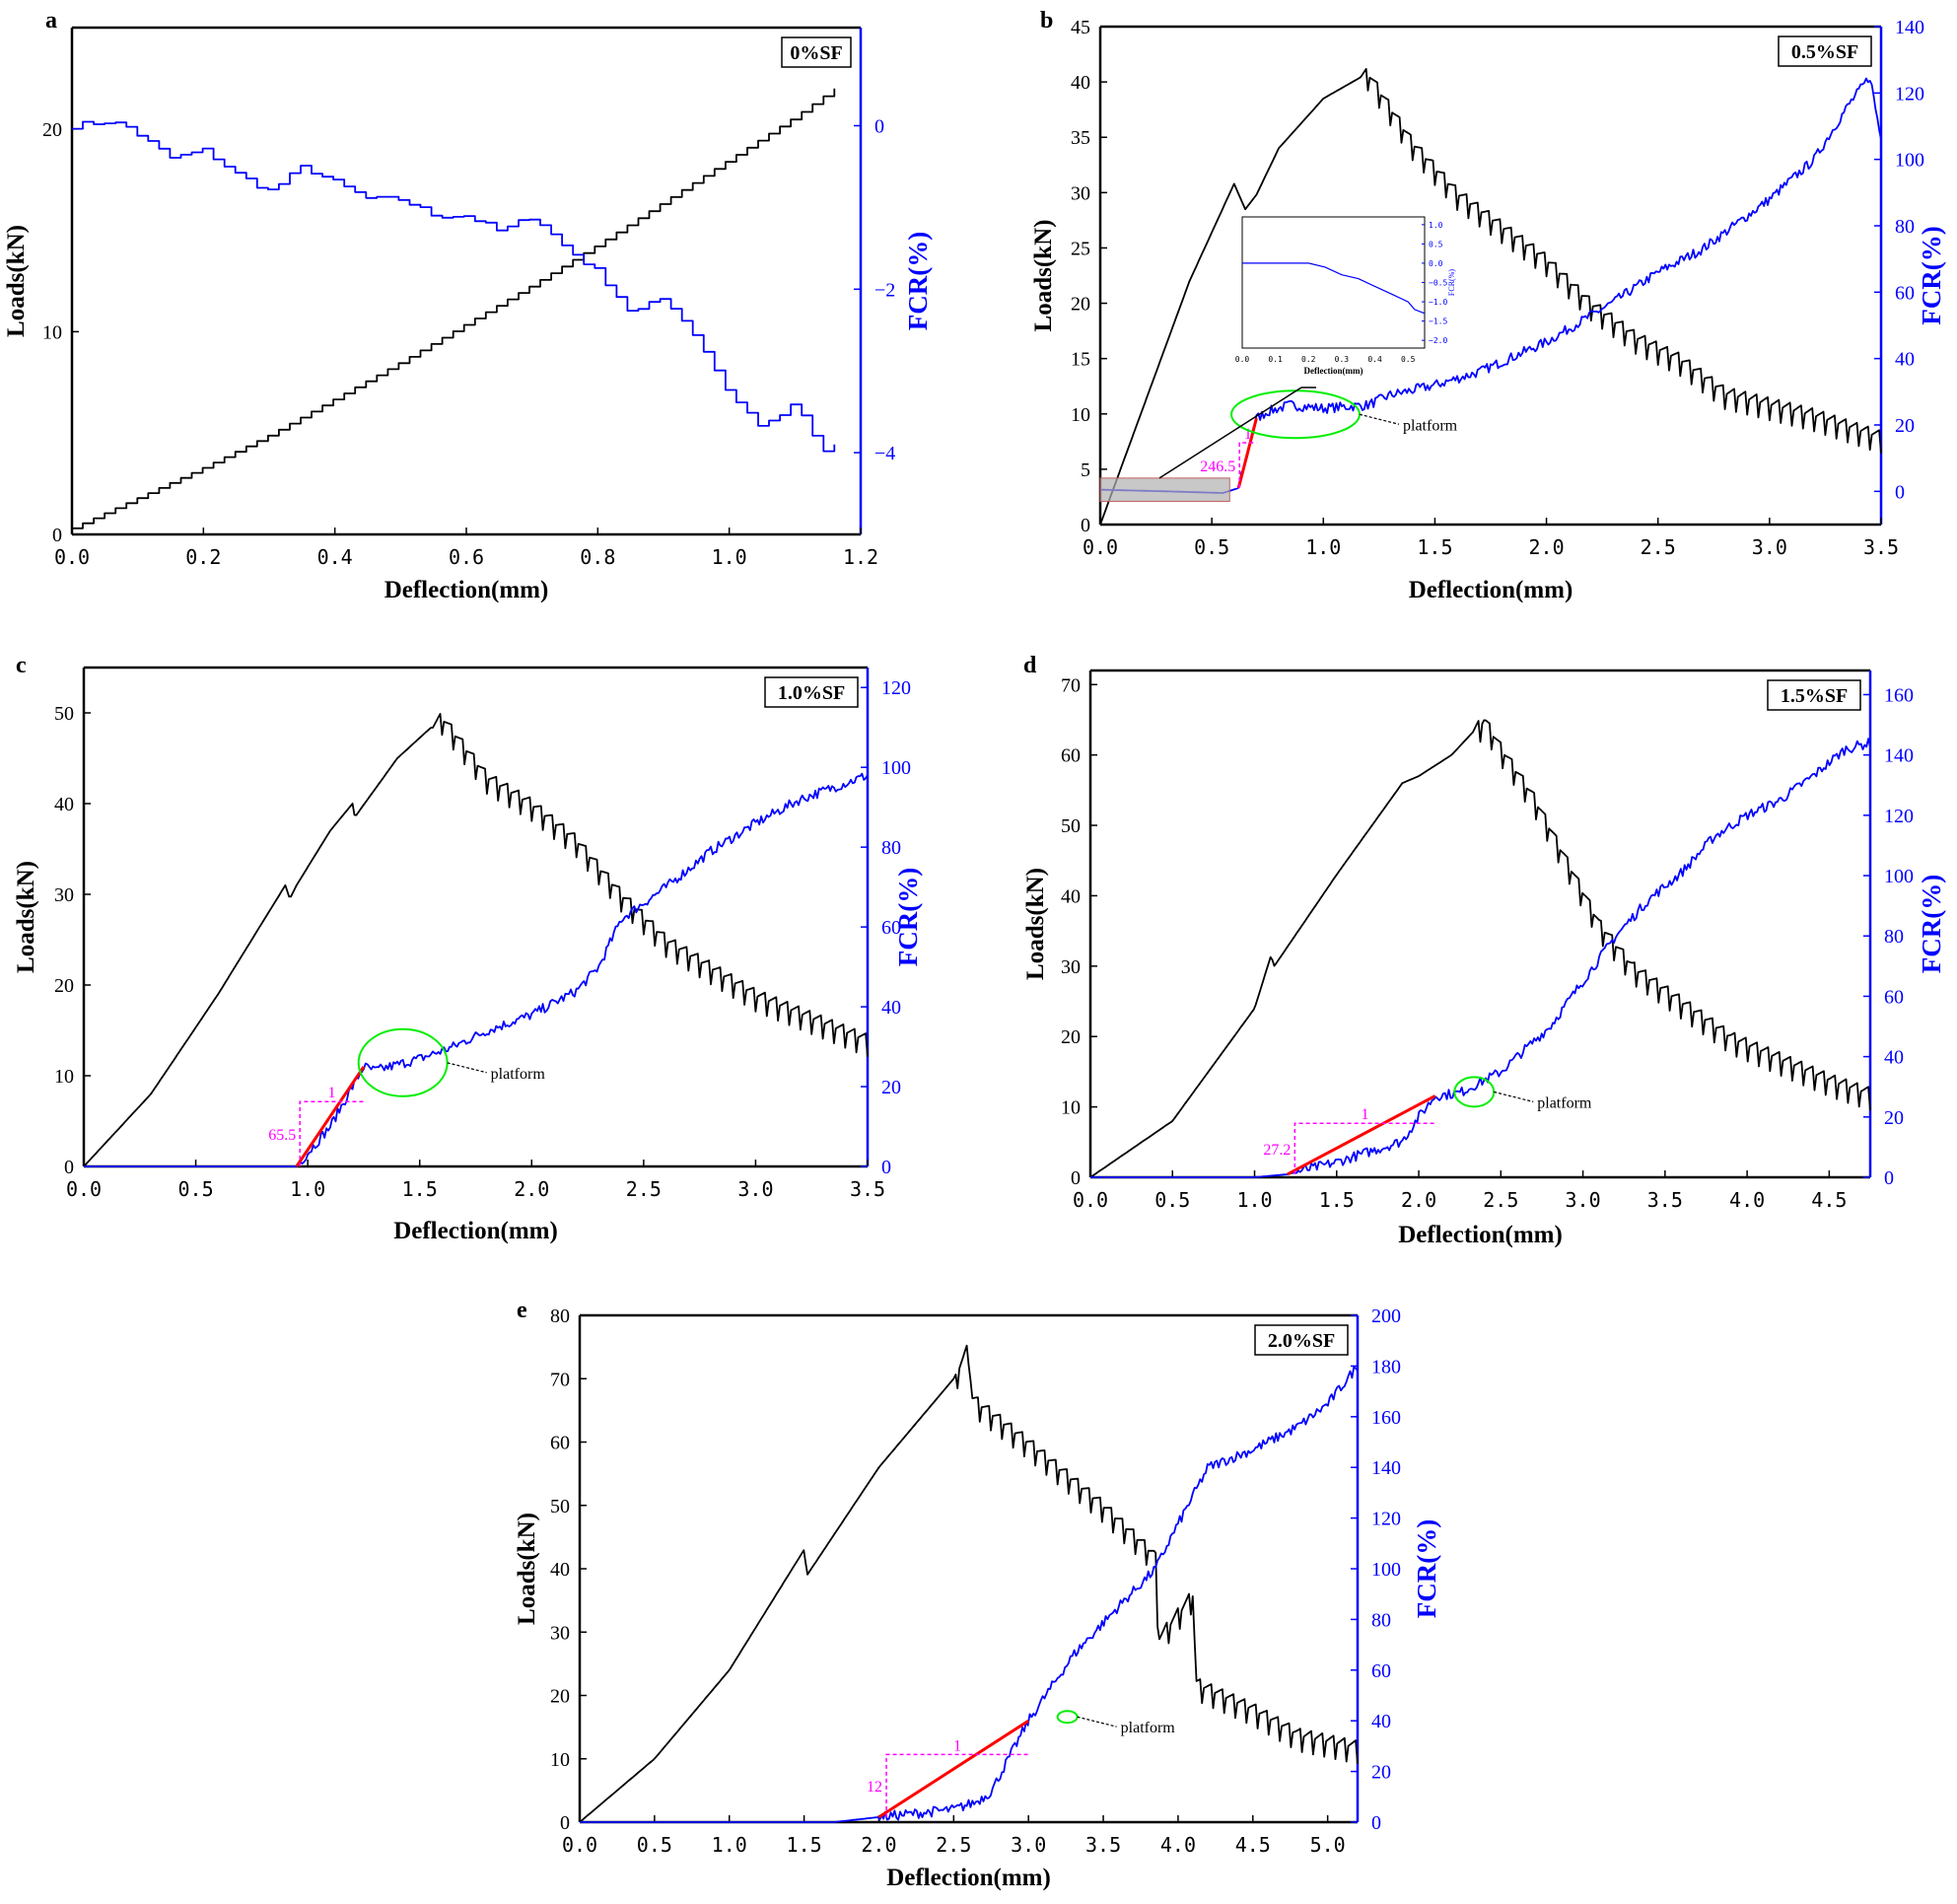  Describe the element at coordinates (860, 557) in the screenshot. I see `x-tick-label: 1.2` at that location.